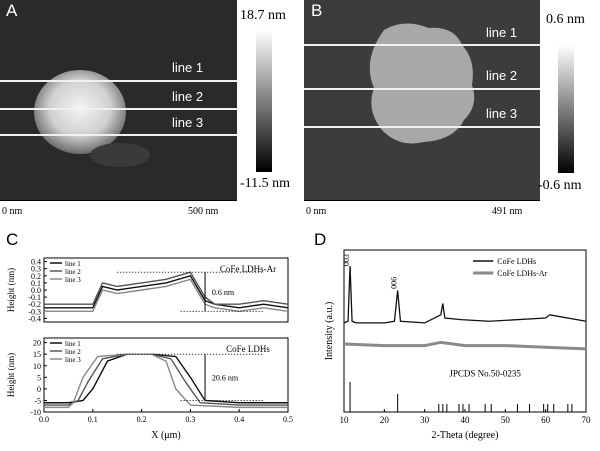 The image size is (600, 451). What do you see at coordinates (37, 343) in the screenshot?
I see `panel-c-bottom-ytick-label: 20` at bounding box center [37, 343].